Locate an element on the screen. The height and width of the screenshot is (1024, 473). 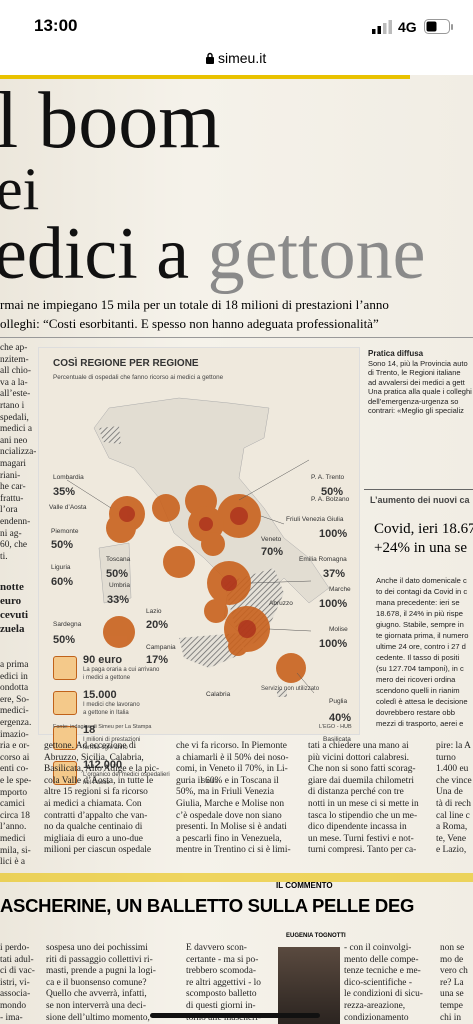
stat-text: I milioni di prestazioni is located at coordinates (112, 740).